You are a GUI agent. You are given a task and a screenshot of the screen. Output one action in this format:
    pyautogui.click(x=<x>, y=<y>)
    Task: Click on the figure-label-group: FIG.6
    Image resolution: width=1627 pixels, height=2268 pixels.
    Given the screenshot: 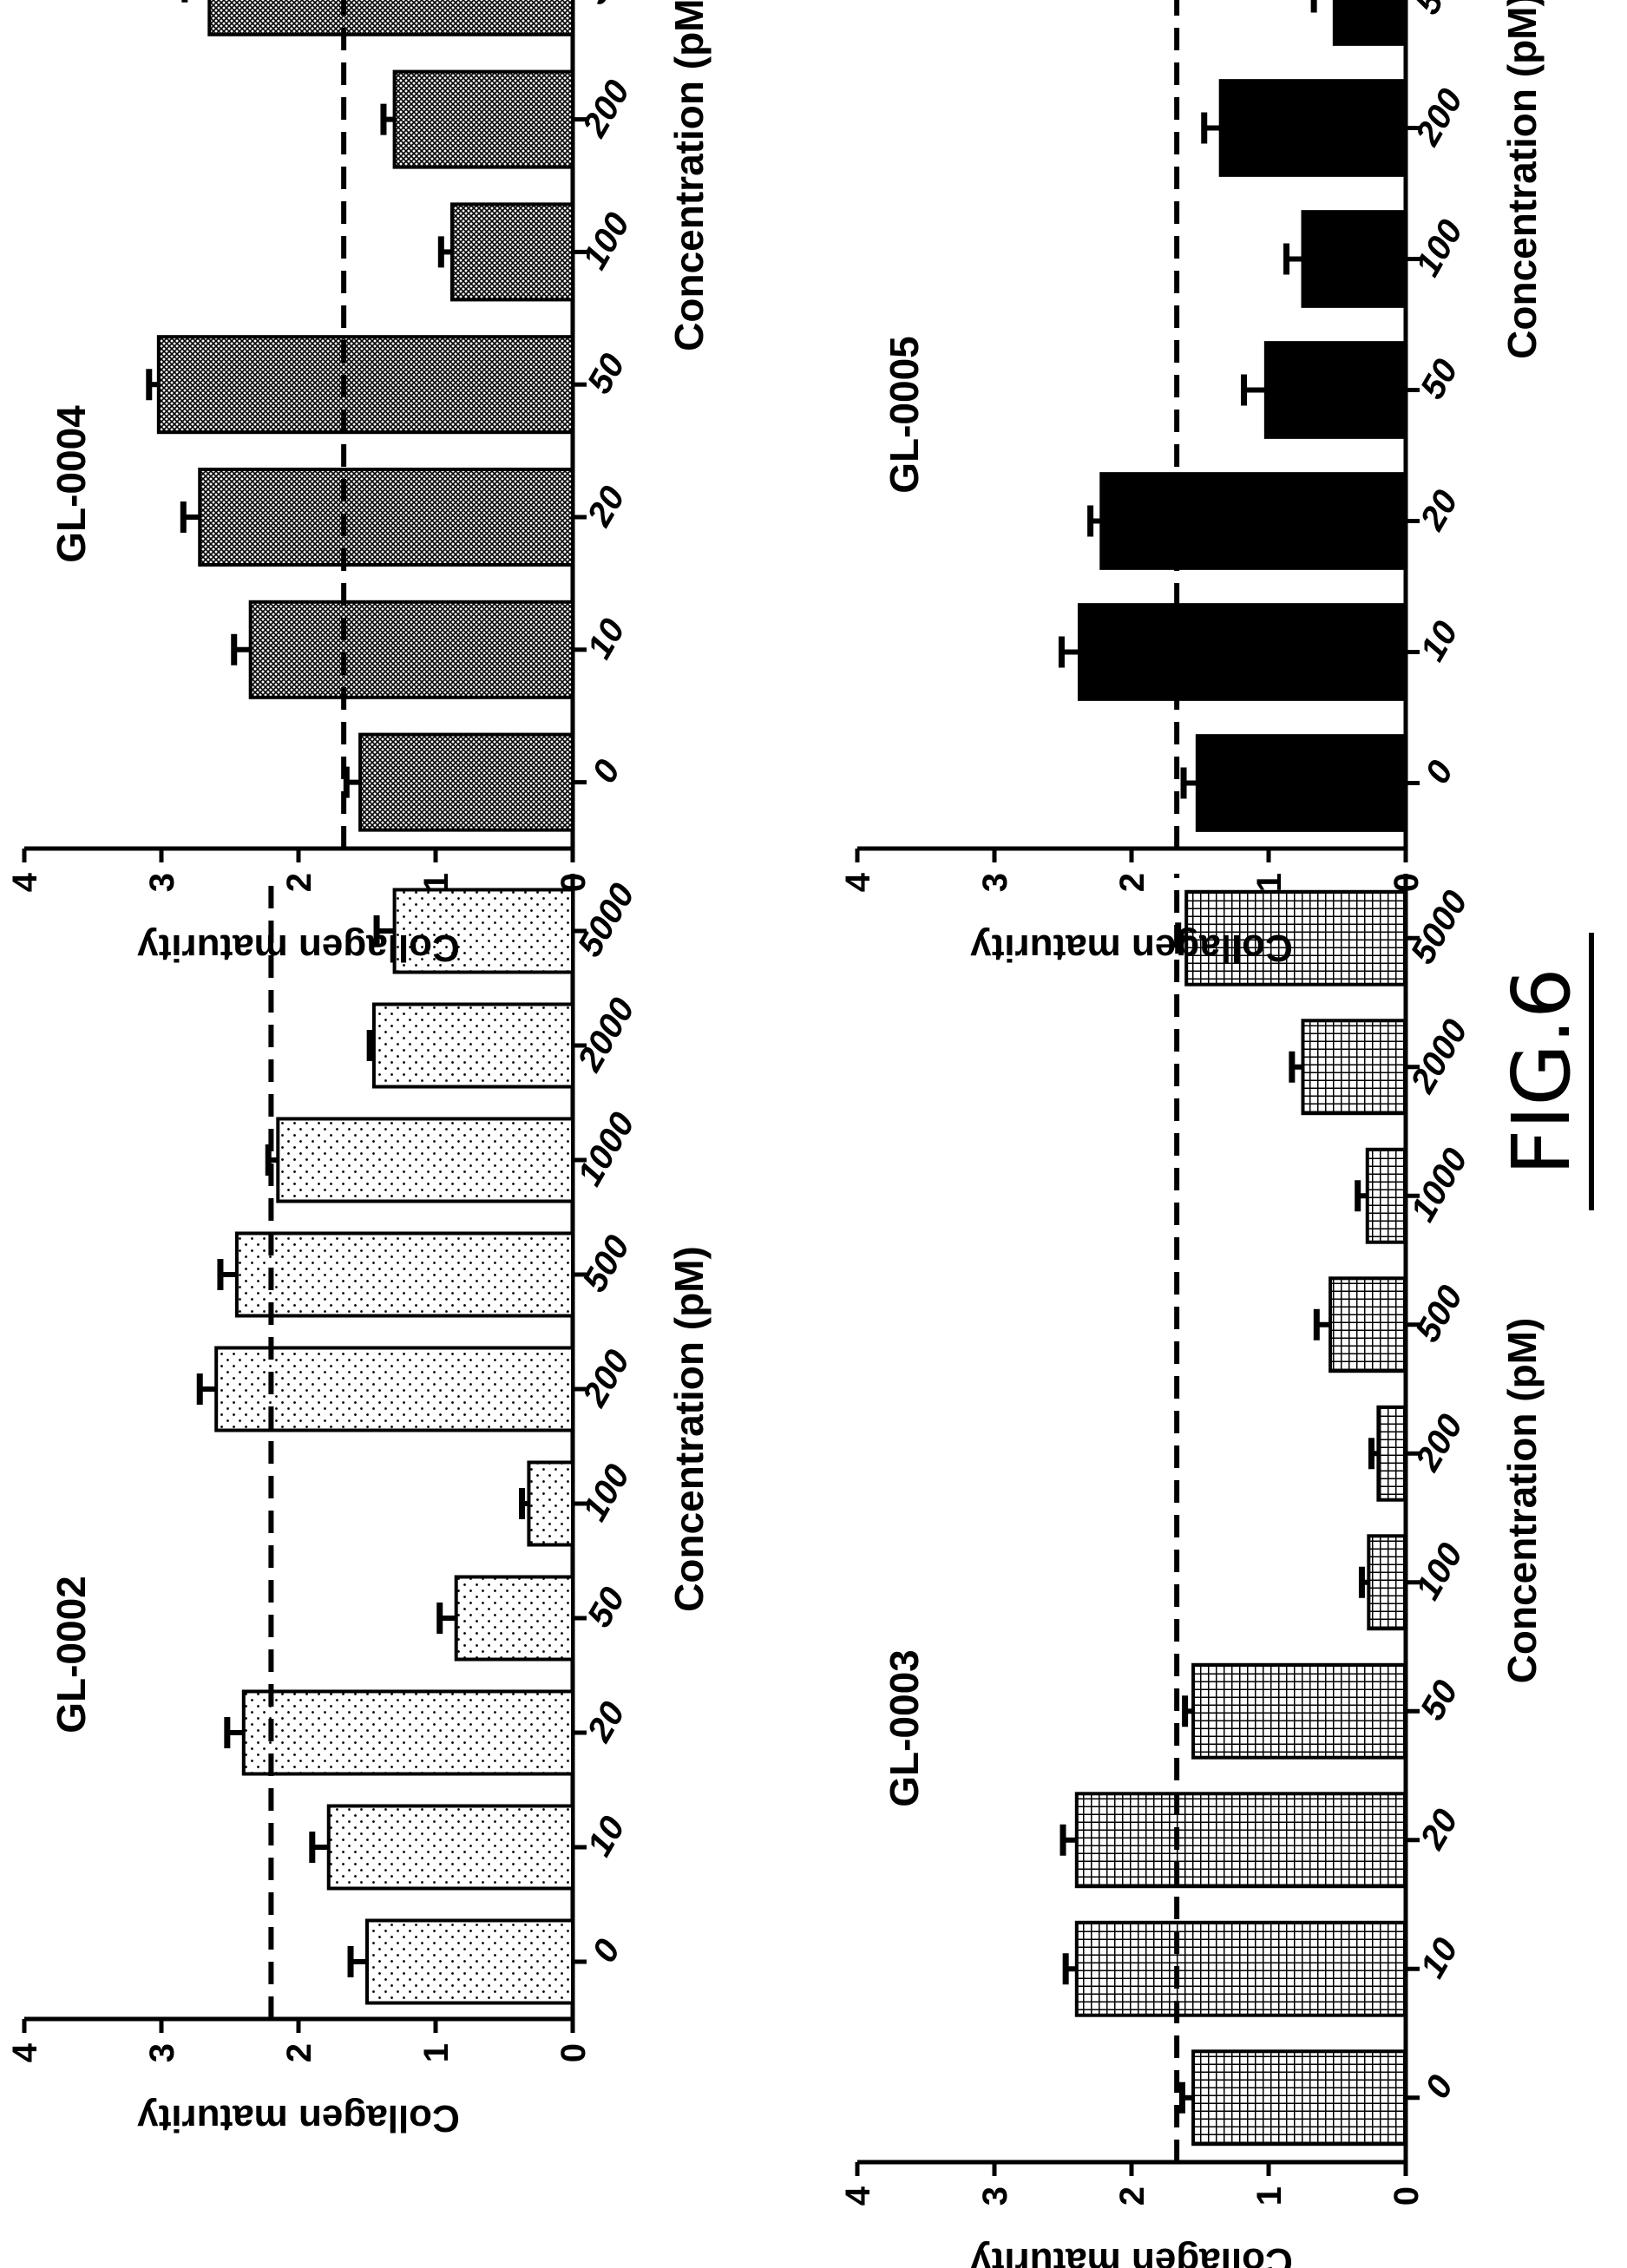 What is the action you would take?
    pyautogui.click(x=1544, y=1071)
    